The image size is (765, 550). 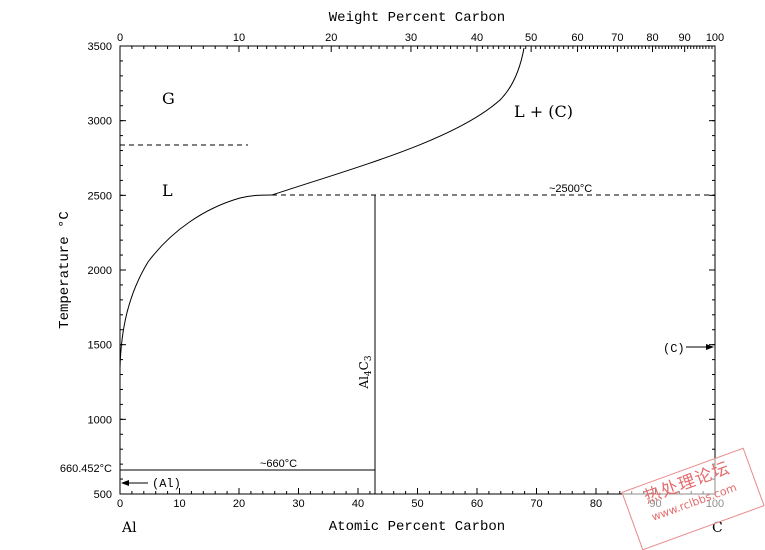 What do you see at coordinates (100, 271) in the screenshot?
I see `y-tick-label: 2000` at bounding box center [100, 271].